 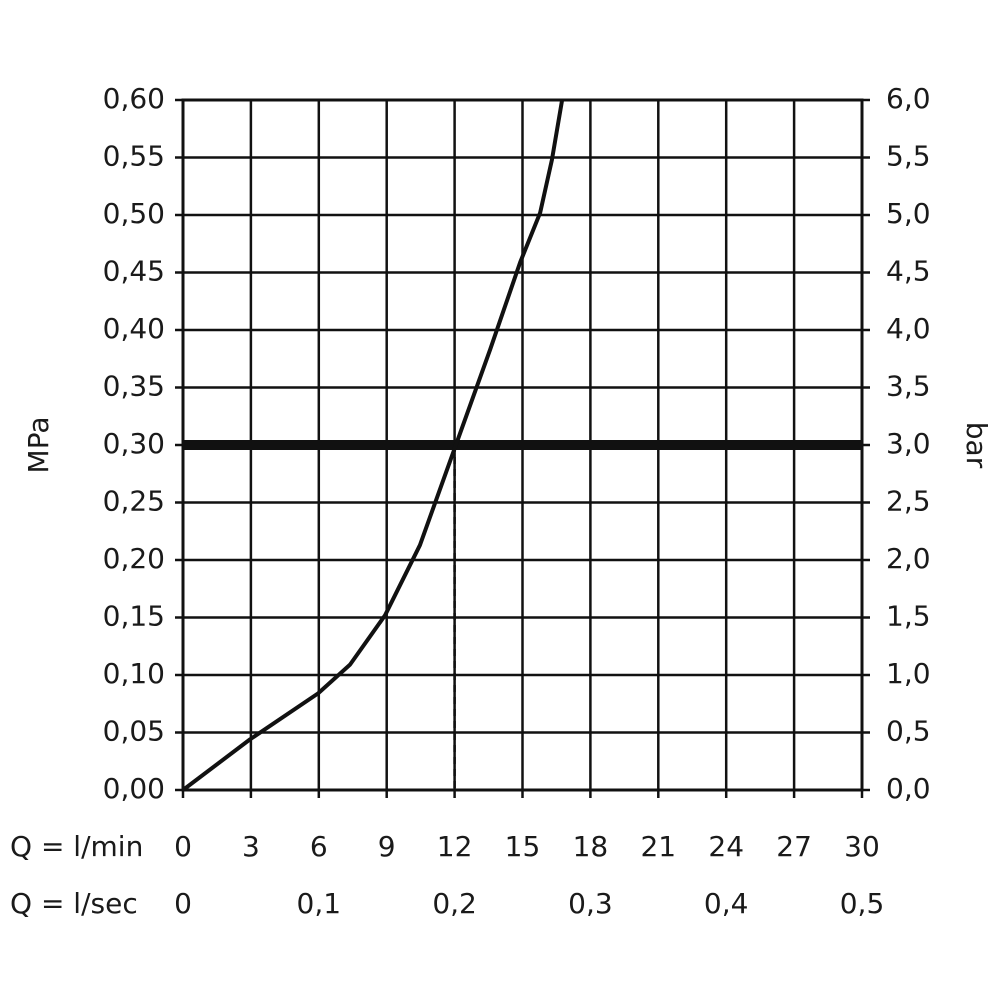 I want to click on y2-tick-label: 0,0, so click(x=908, y=788).